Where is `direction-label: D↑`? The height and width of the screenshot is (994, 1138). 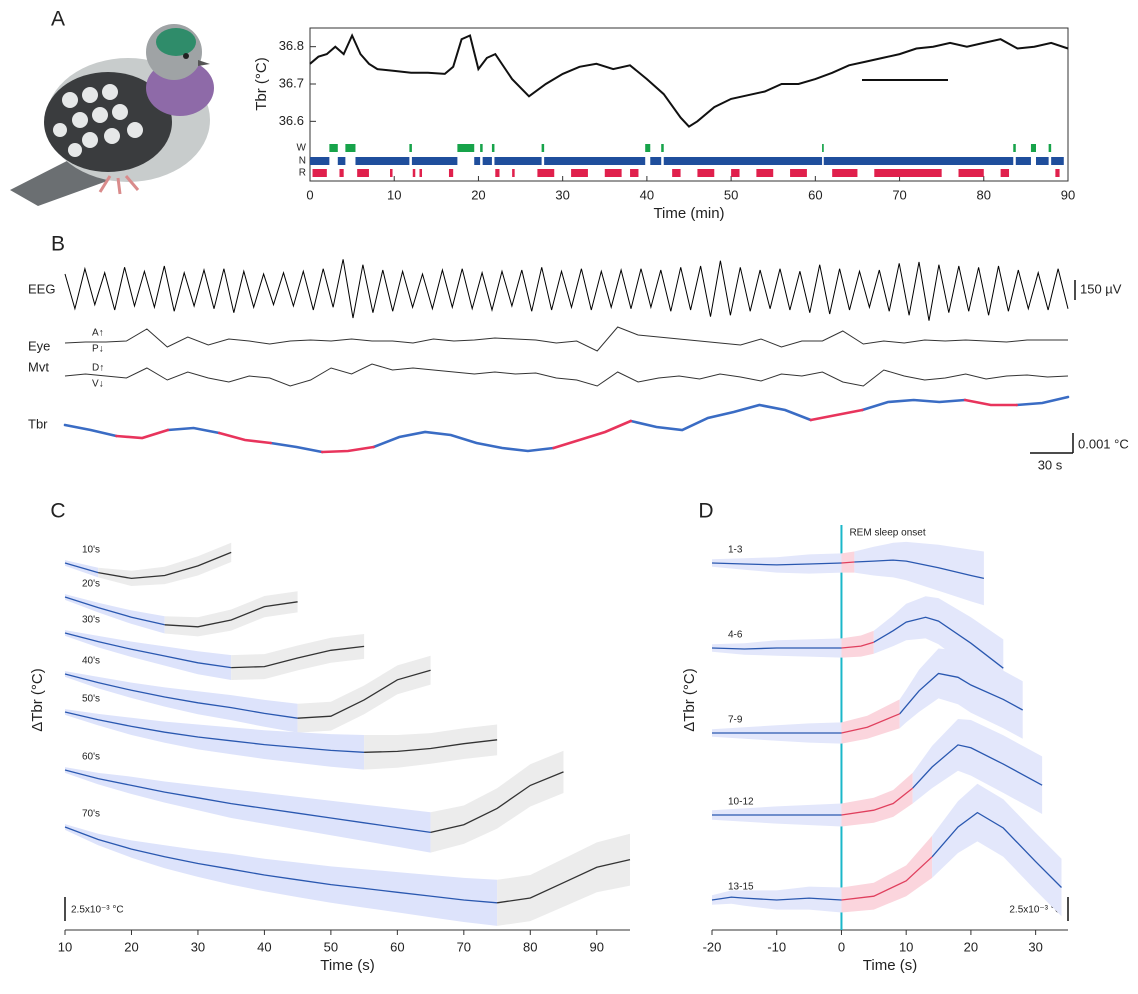 direction-label: D↑ is located at coordinates (98, 368).